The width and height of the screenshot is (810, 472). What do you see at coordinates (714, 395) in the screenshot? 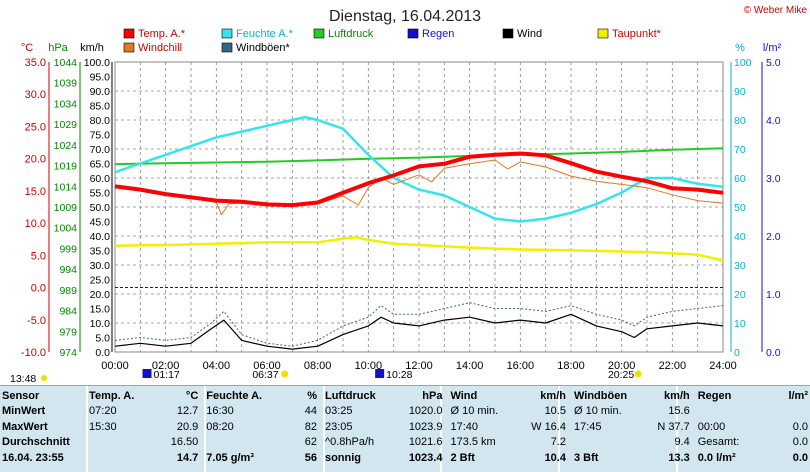
I see `stats-cell: Regen` at bounding box center [714, 395].